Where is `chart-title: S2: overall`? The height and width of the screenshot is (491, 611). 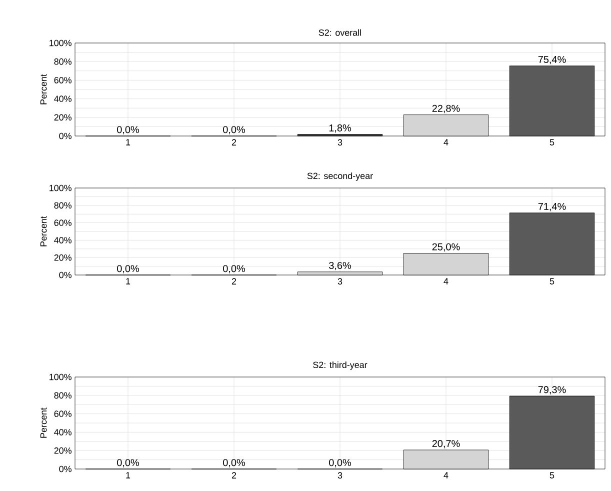
chart-title: S2: overall is located at coordinates (339, 32).